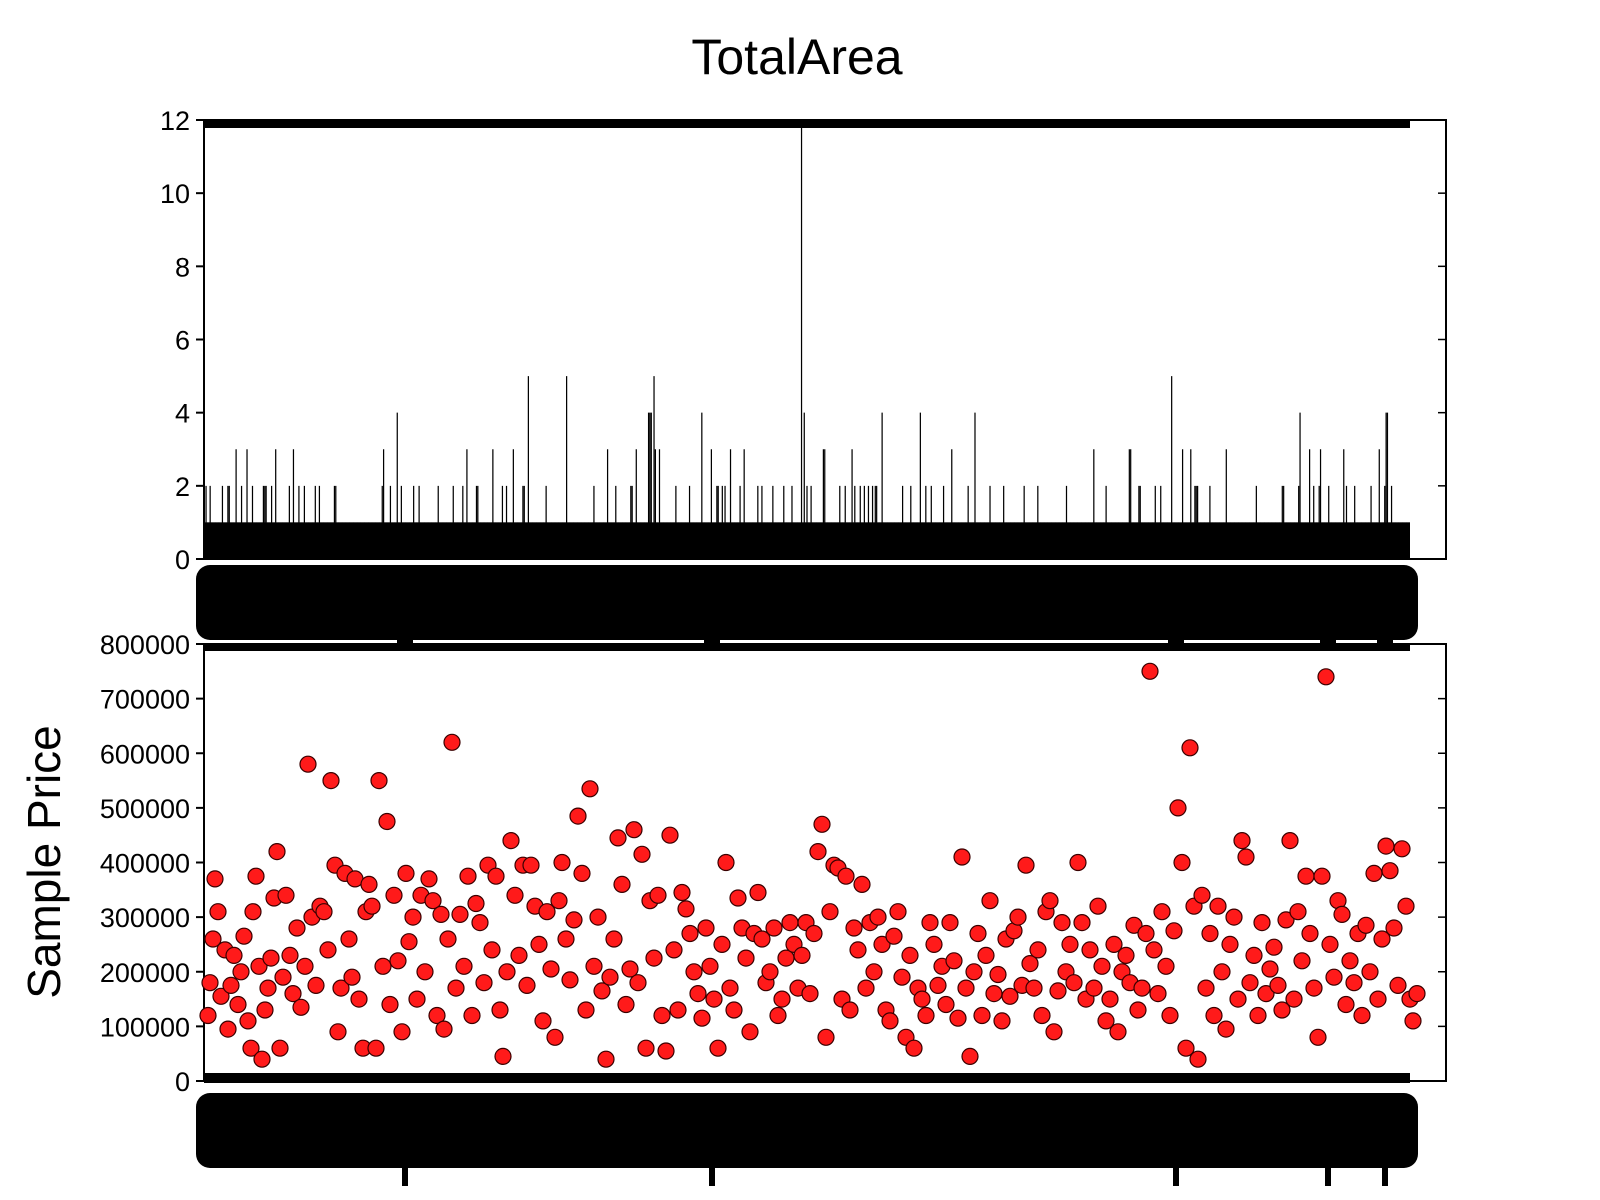 The width and height of the screenshot is (1600, 1200). Describe the element at coordinates (796, 57) in the screenshot. I see `figure-title: TotalArea` at that location.